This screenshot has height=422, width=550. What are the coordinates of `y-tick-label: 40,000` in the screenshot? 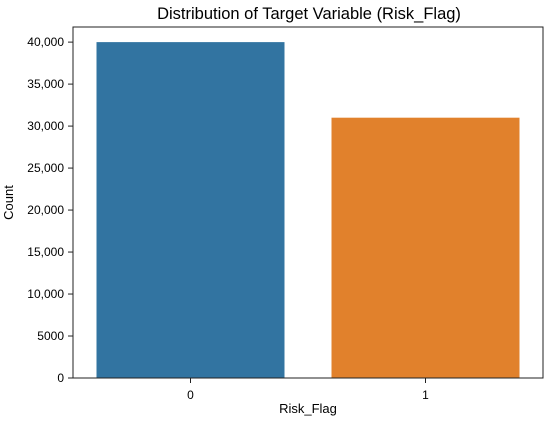 It's located at (45, 42).